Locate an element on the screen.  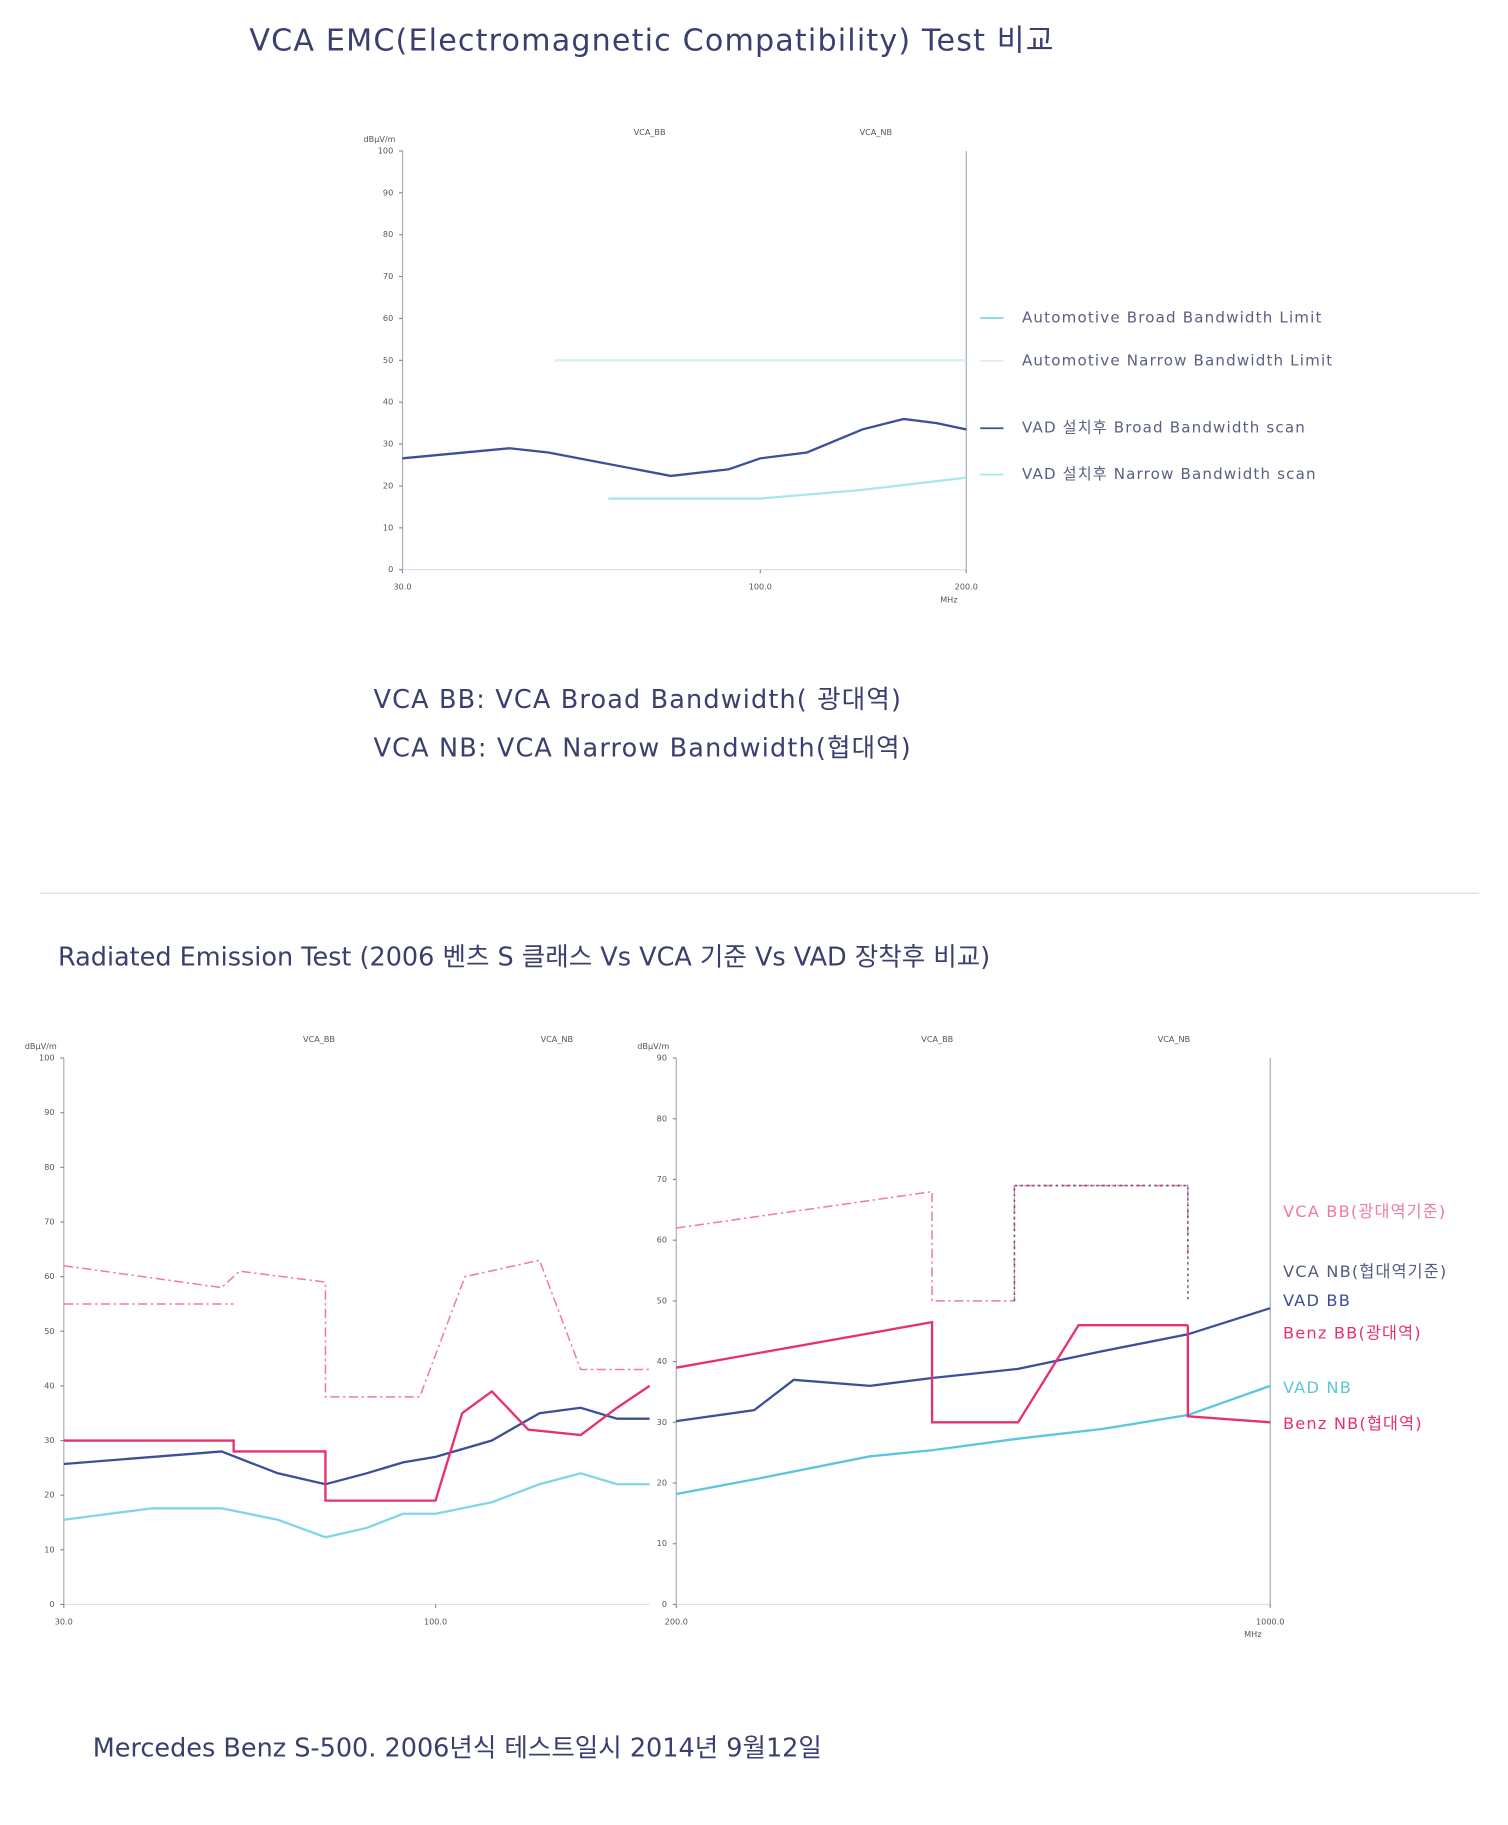
x-tick-label: 1000.0 is located at coordinates (1270, 1621).